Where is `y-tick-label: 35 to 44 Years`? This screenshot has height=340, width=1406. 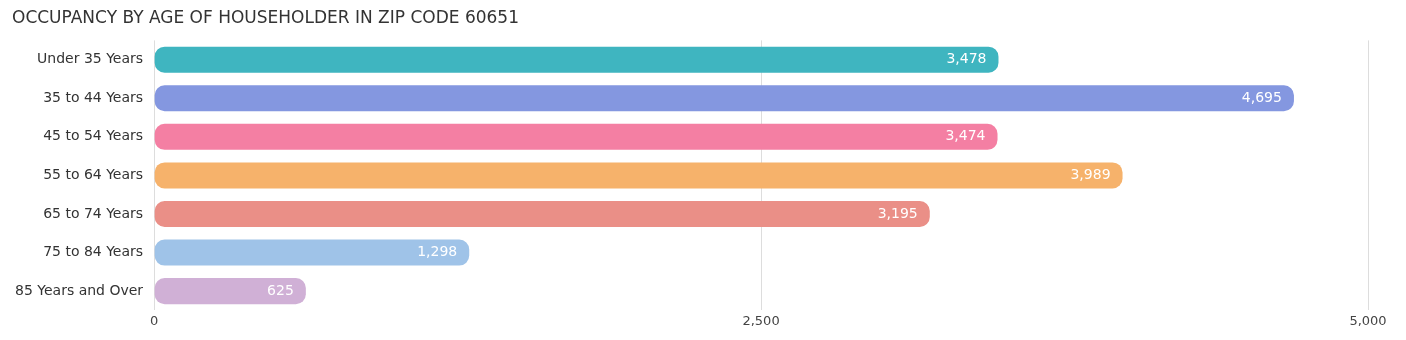 y-tick-label: 35 to 44 Years is located at coordinates (93, 96).